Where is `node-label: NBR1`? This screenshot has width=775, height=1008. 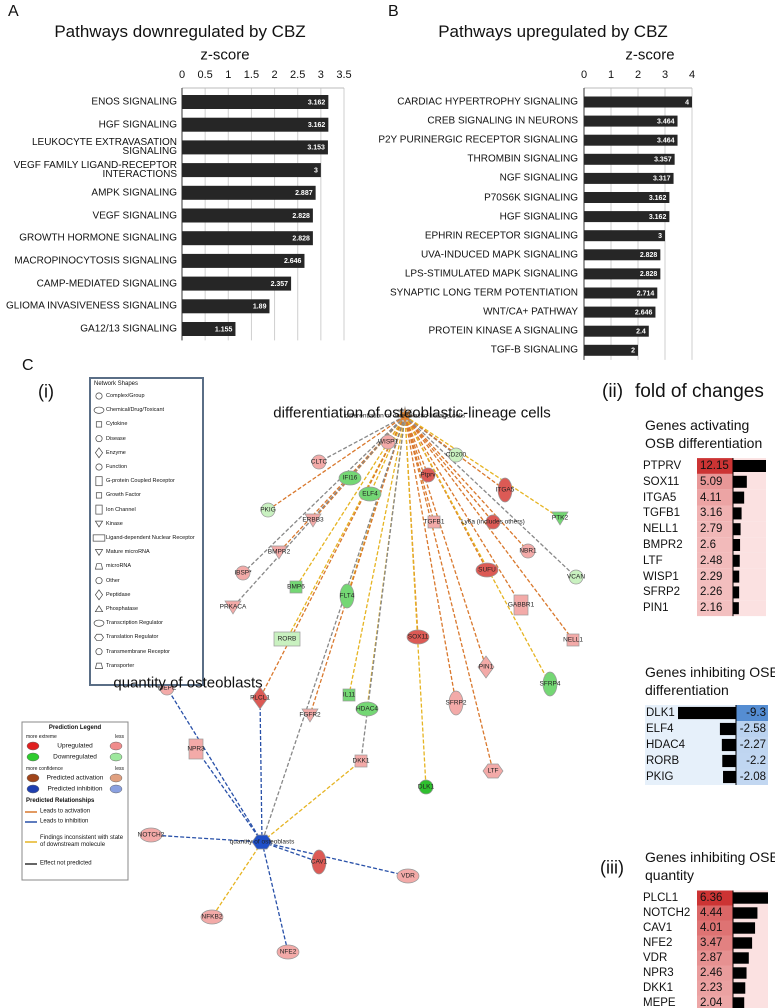
node-label: NBR1 is located at coordinates (528, 551).